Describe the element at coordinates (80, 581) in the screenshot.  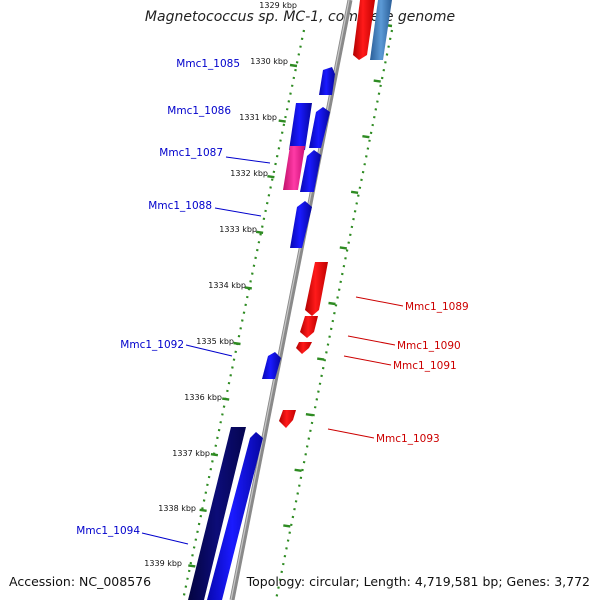
I see `accession-text: Accession: NC_008576` at that location.